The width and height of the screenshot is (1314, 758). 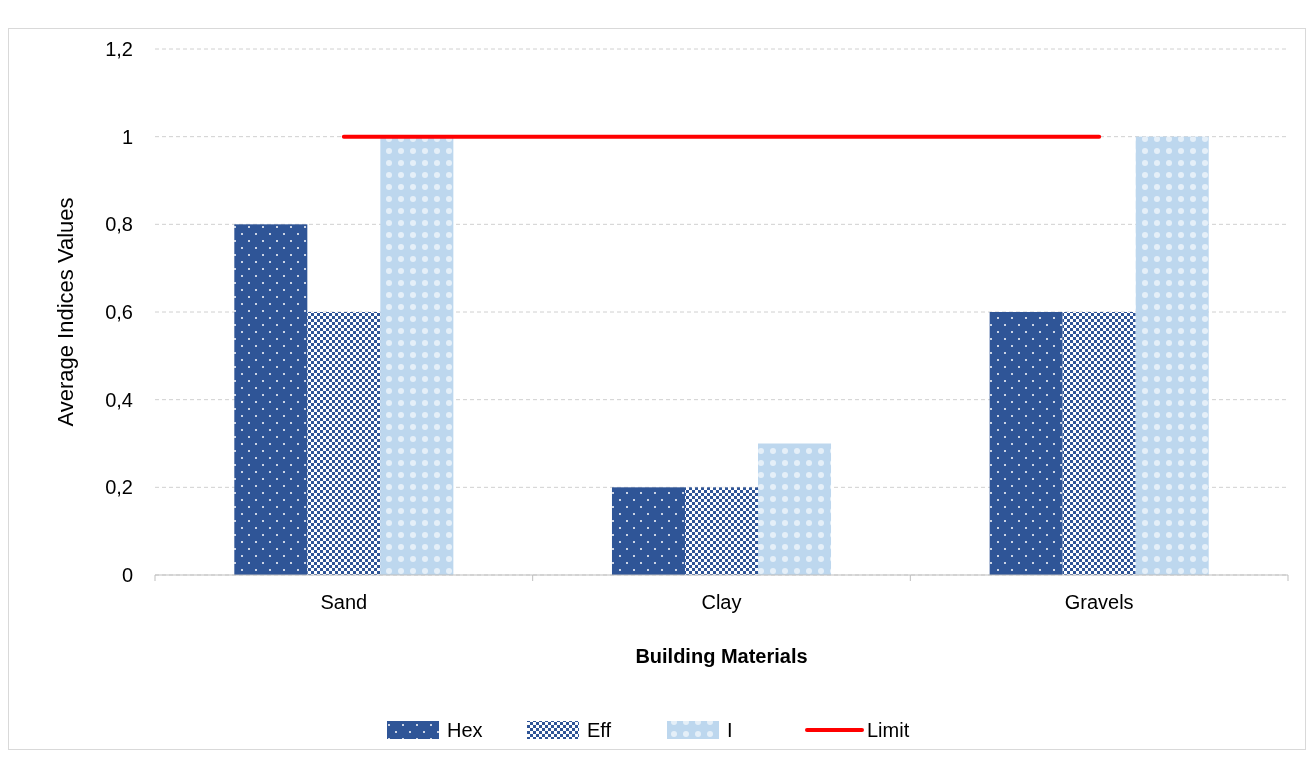 What do you see at coordinates (127, 575) in the screenshot?
I see `y-tick-label: 0` at bounding box center [127, 575].